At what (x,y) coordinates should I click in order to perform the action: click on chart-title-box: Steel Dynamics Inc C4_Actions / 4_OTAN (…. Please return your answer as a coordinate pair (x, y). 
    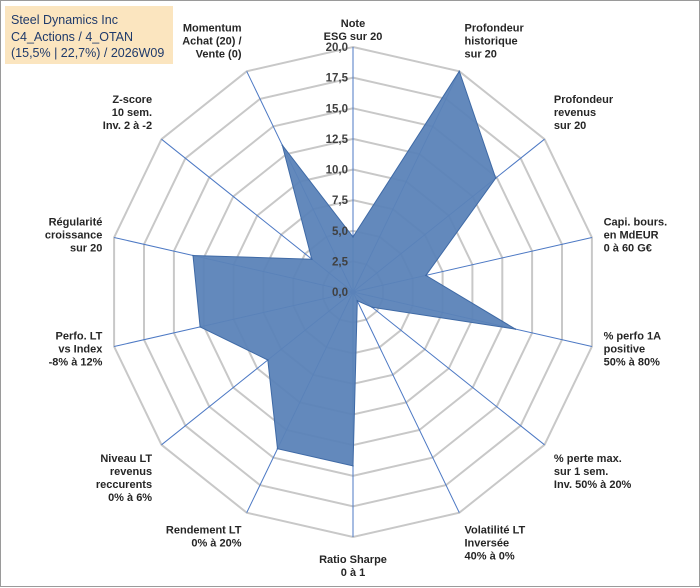
    Looking at the image, I should click on (89, 35).